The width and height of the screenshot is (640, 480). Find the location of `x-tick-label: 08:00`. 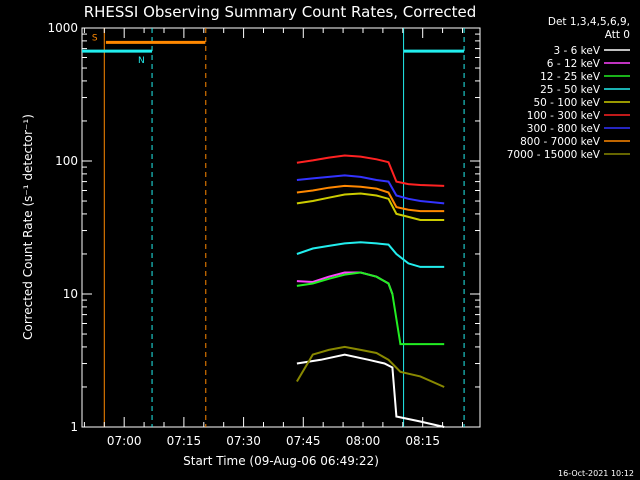

x-tick-label: 08:00 is located at coordinates (363, 441).